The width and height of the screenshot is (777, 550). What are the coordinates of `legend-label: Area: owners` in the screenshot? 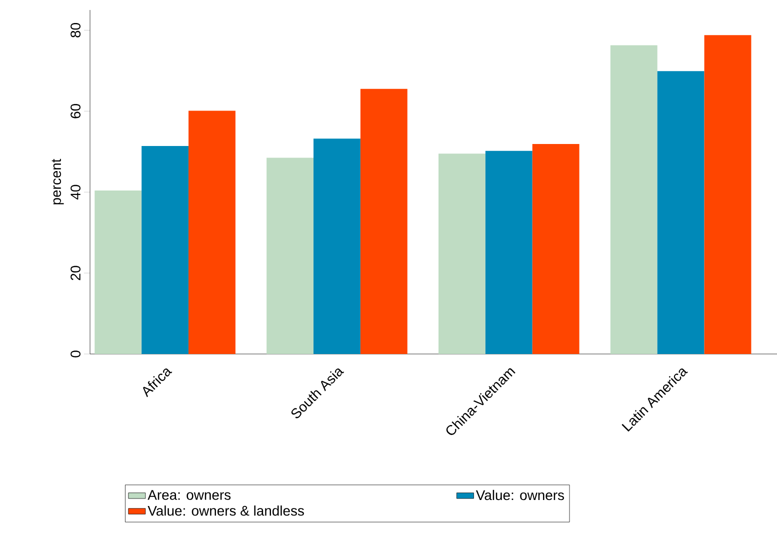 It's located at (189, 495).